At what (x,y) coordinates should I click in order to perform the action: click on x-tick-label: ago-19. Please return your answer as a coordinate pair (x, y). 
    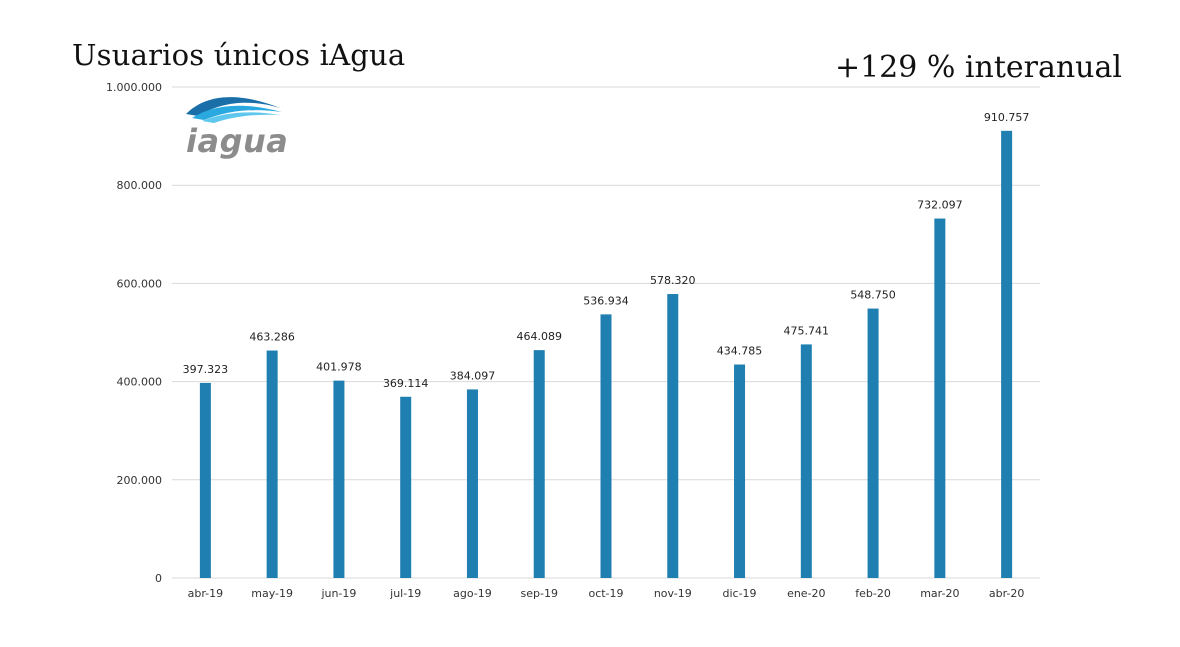
    Looking at the image, I should click on (472, 593).